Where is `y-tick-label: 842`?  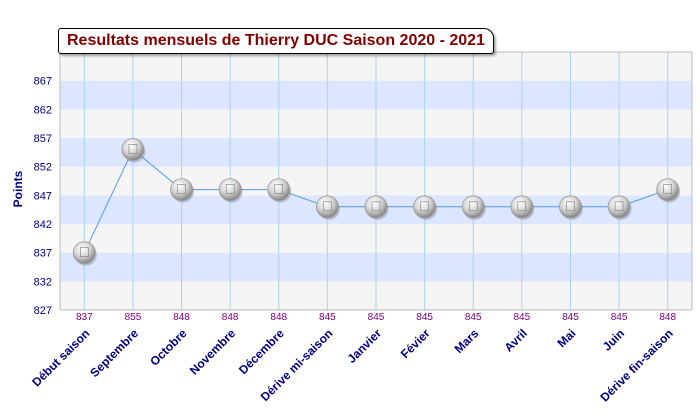 y-tick-label: 842 is located at coordinates (43, 225).